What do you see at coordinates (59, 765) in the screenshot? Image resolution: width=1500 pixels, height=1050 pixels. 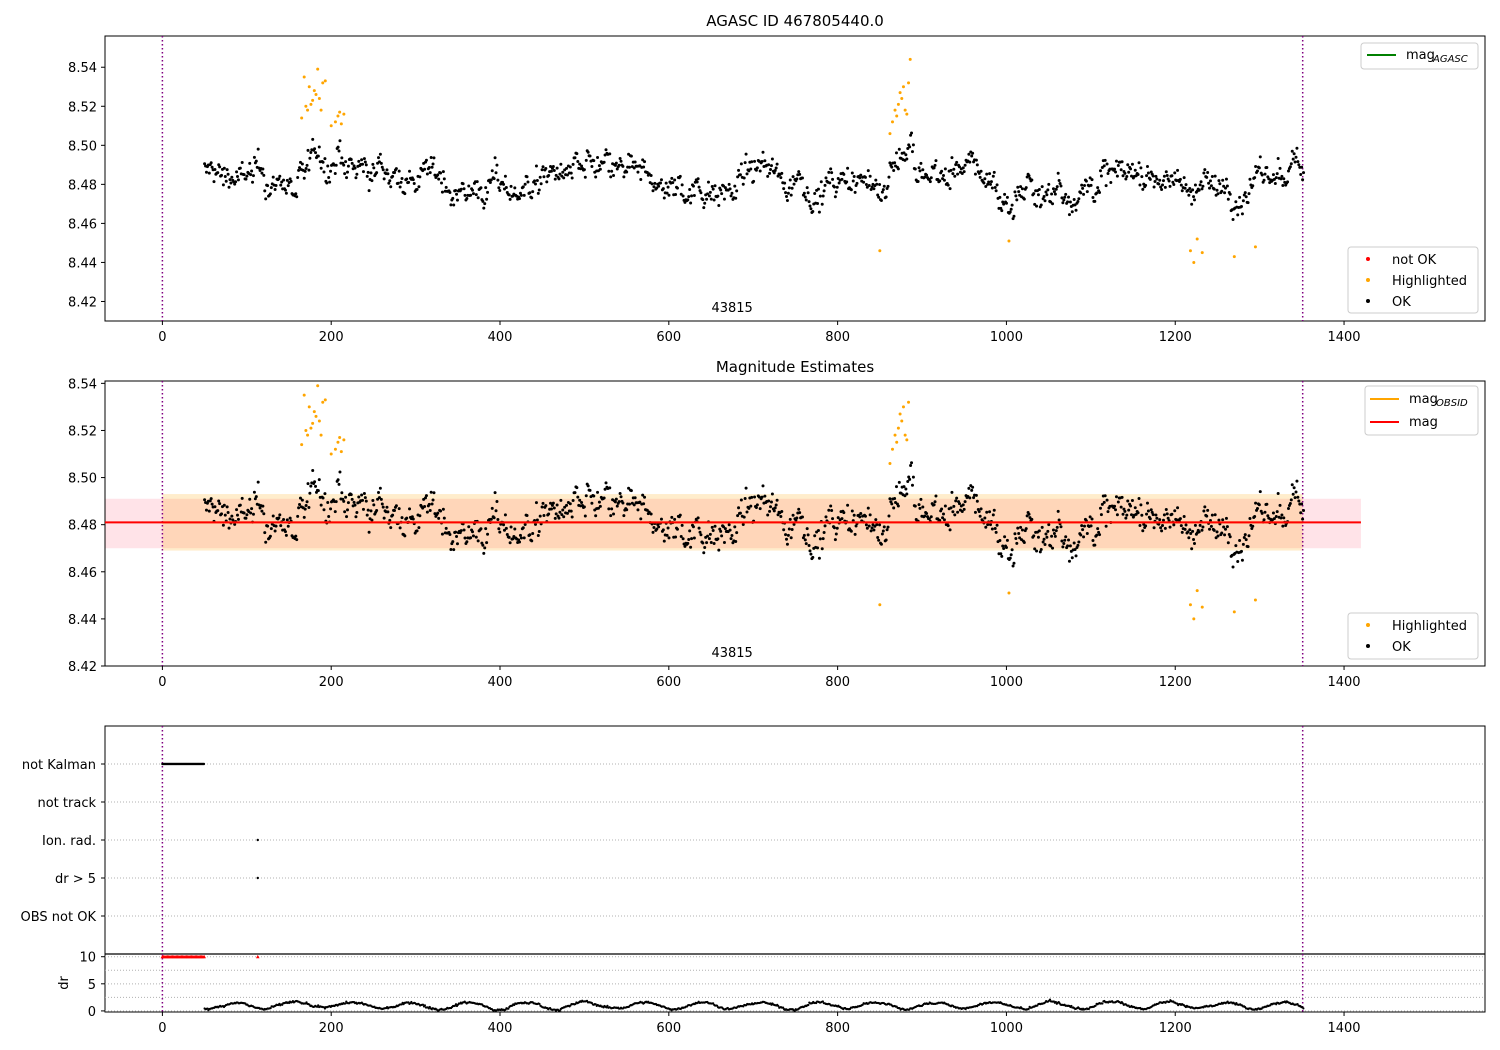 I see `panel3-row-label: not Kalman` at bounding box center [59, 765].